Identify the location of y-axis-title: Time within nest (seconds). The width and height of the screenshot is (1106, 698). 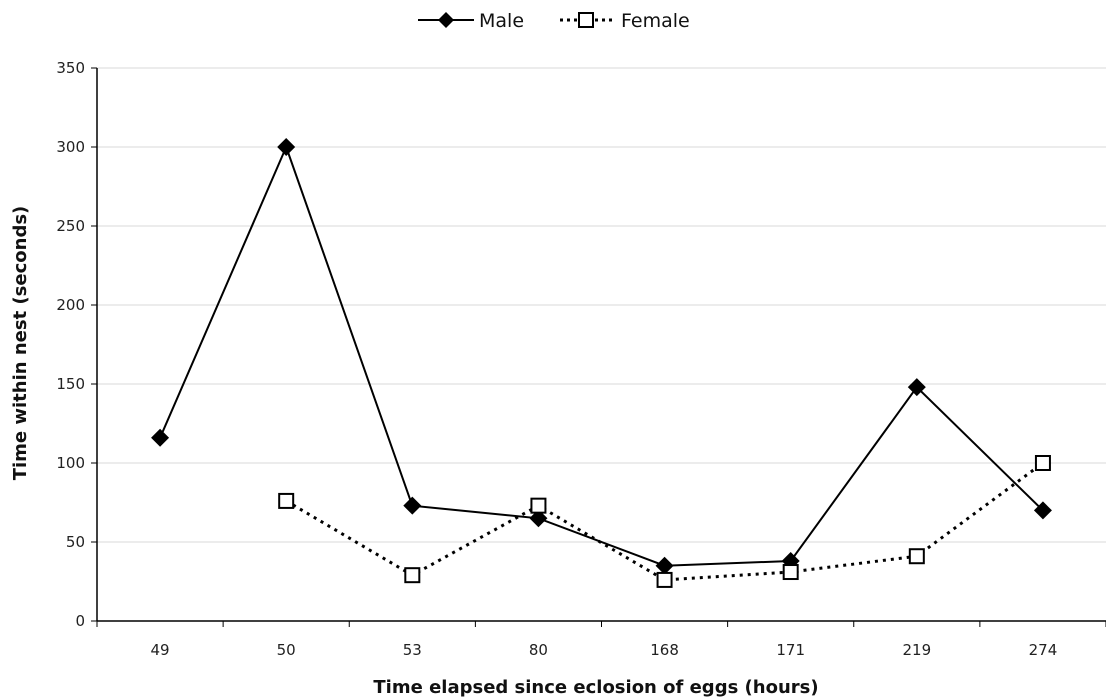
(20, 343).